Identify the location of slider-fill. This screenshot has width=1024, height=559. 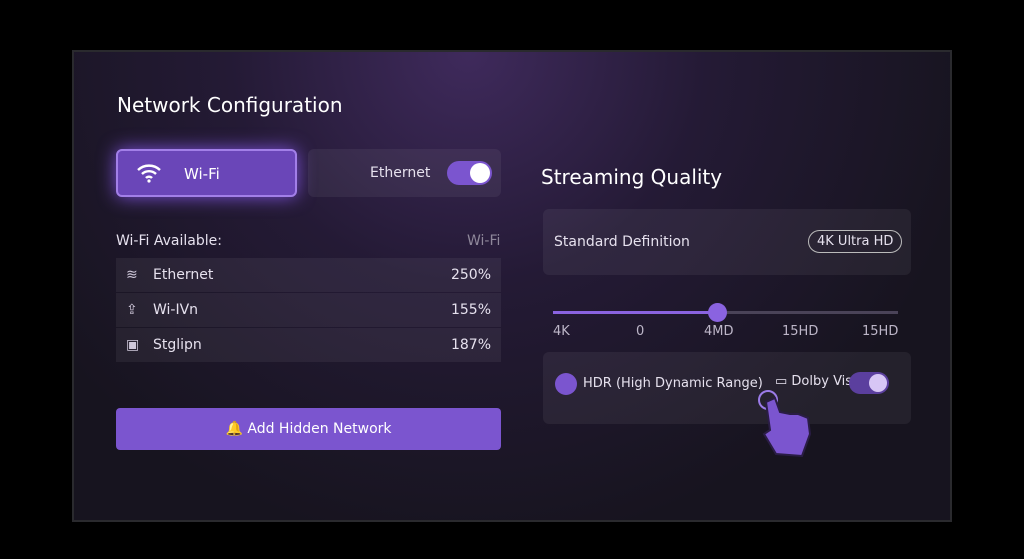
(635, 312).